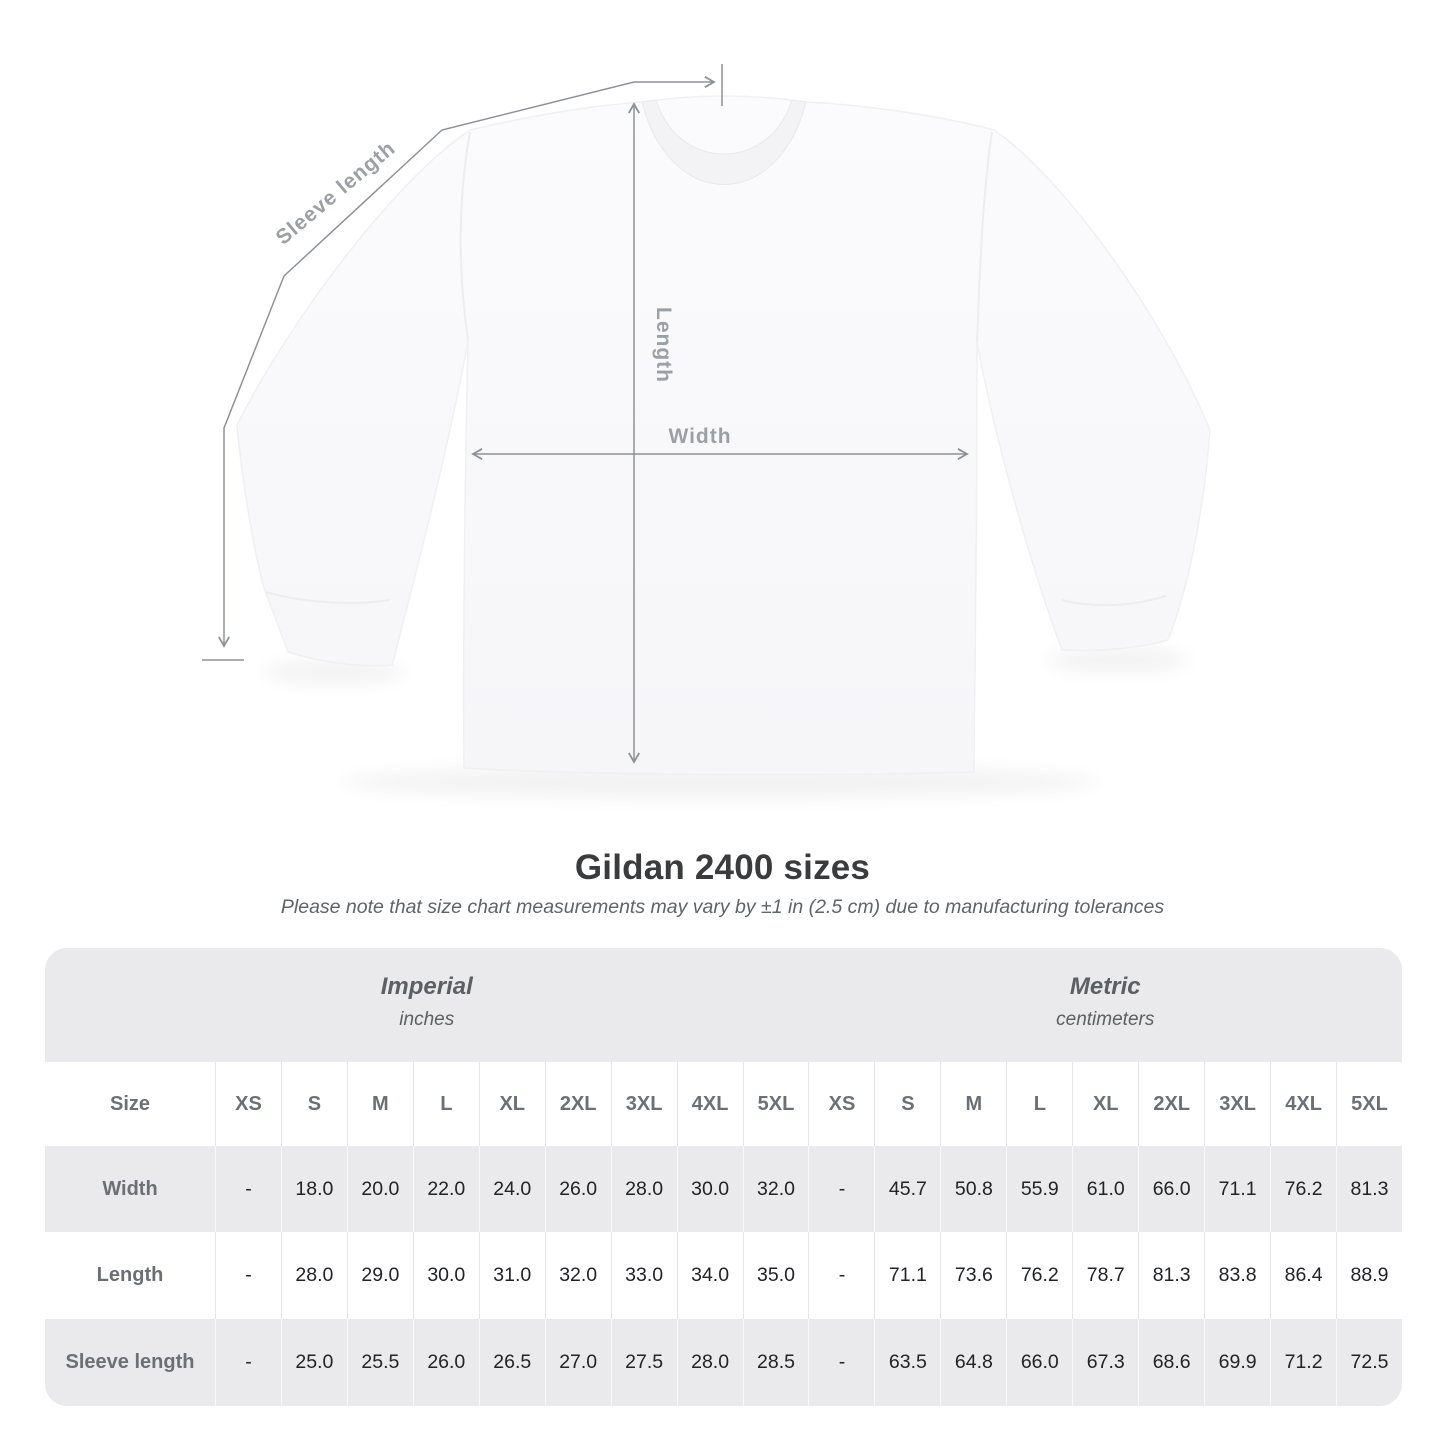 This screenshot has width=1445, height=1445. I want to click on measurement-cell: 55.9, so click(1039, 1189).